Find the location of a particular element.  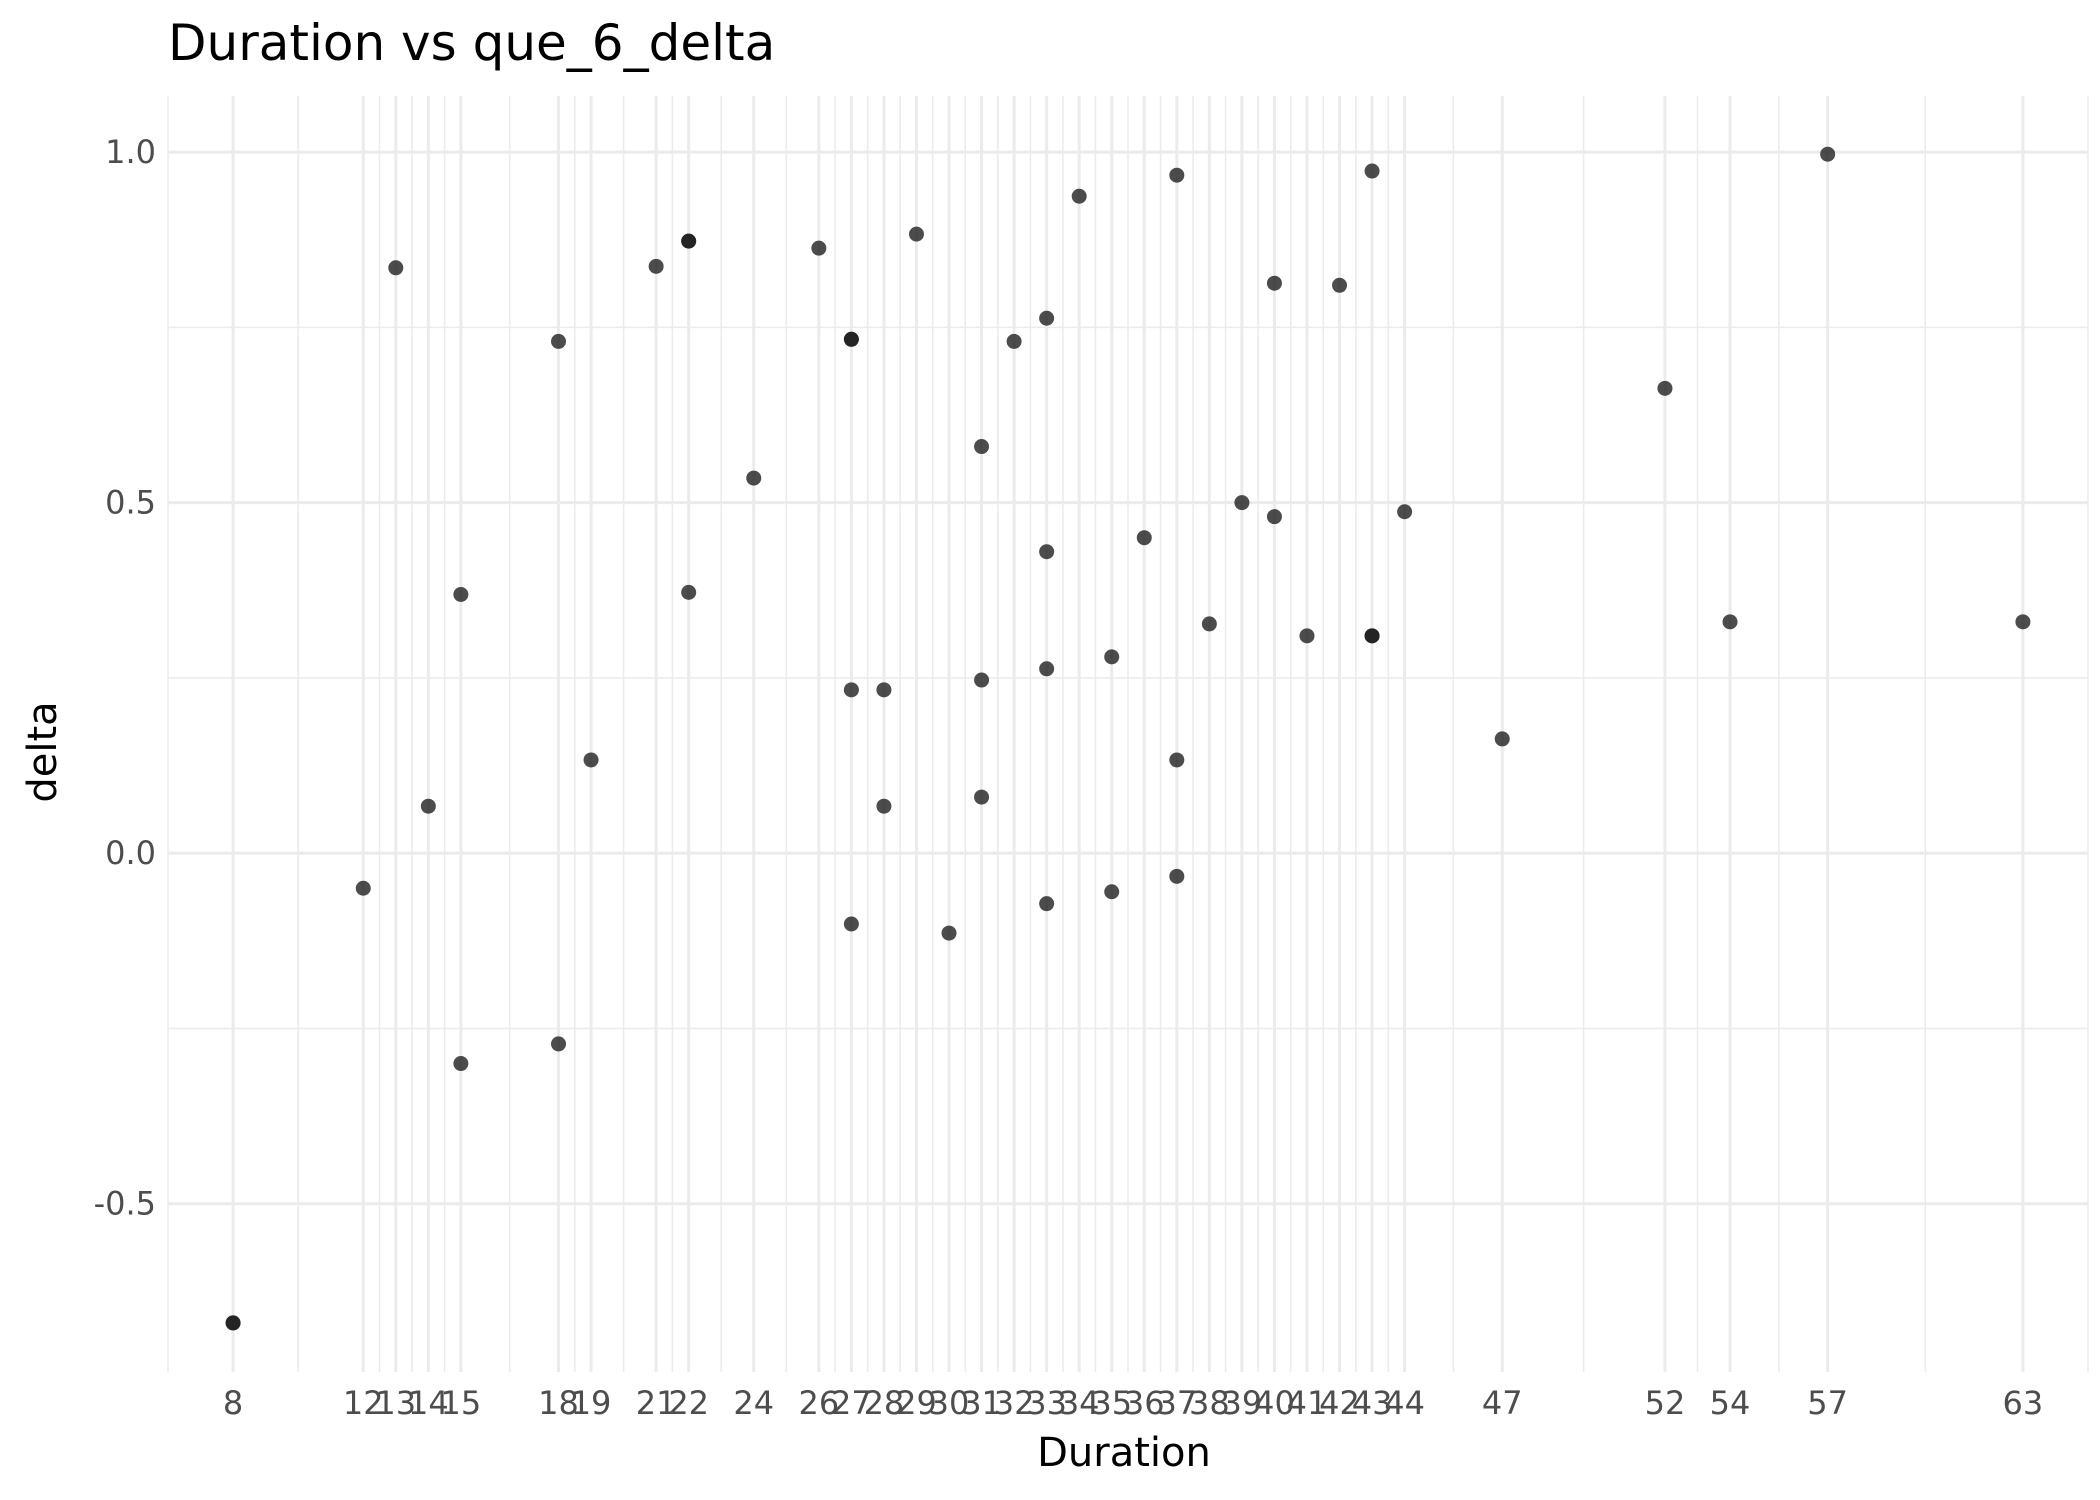

y-tick-label: 1.0 is located at coordinates (130, 152).